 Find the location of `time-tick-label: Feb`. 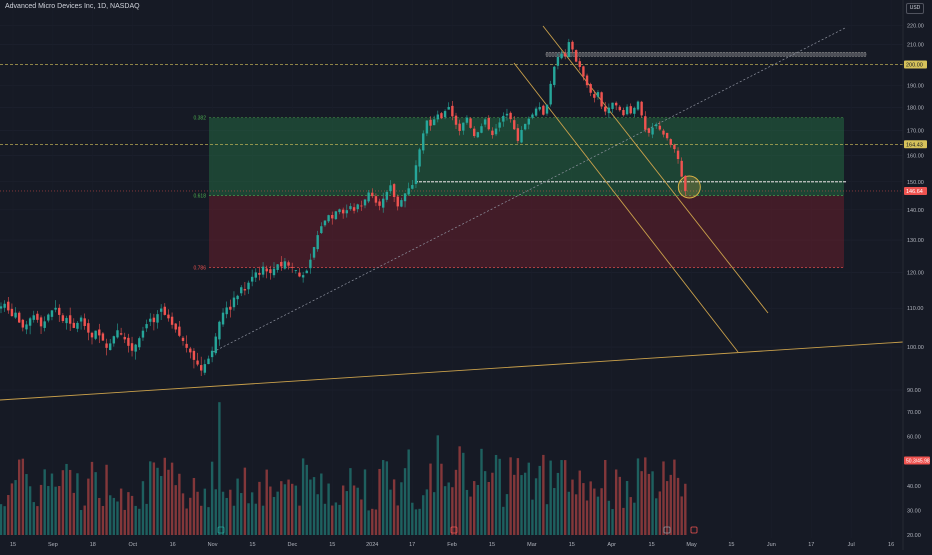

time-tick-label: Feb is located at coordinates (451, 545).